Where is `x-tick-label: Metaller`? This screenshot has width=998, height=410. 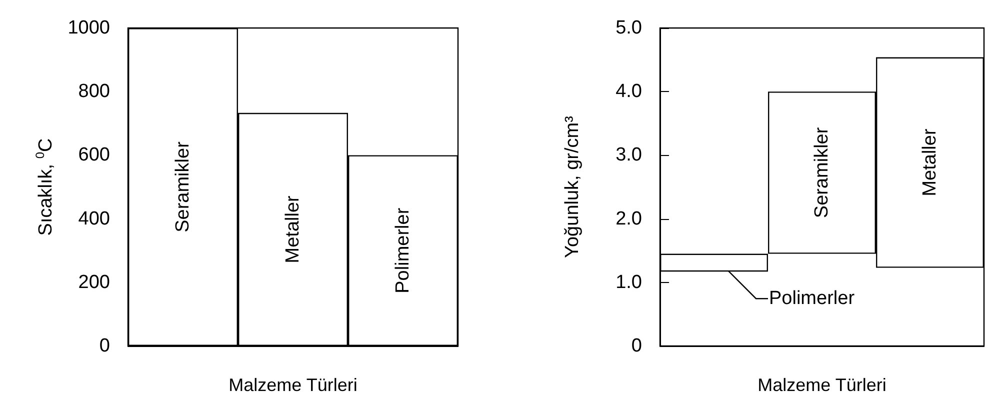 x-tick-label: Metaller is located at coordinates (293, 229).